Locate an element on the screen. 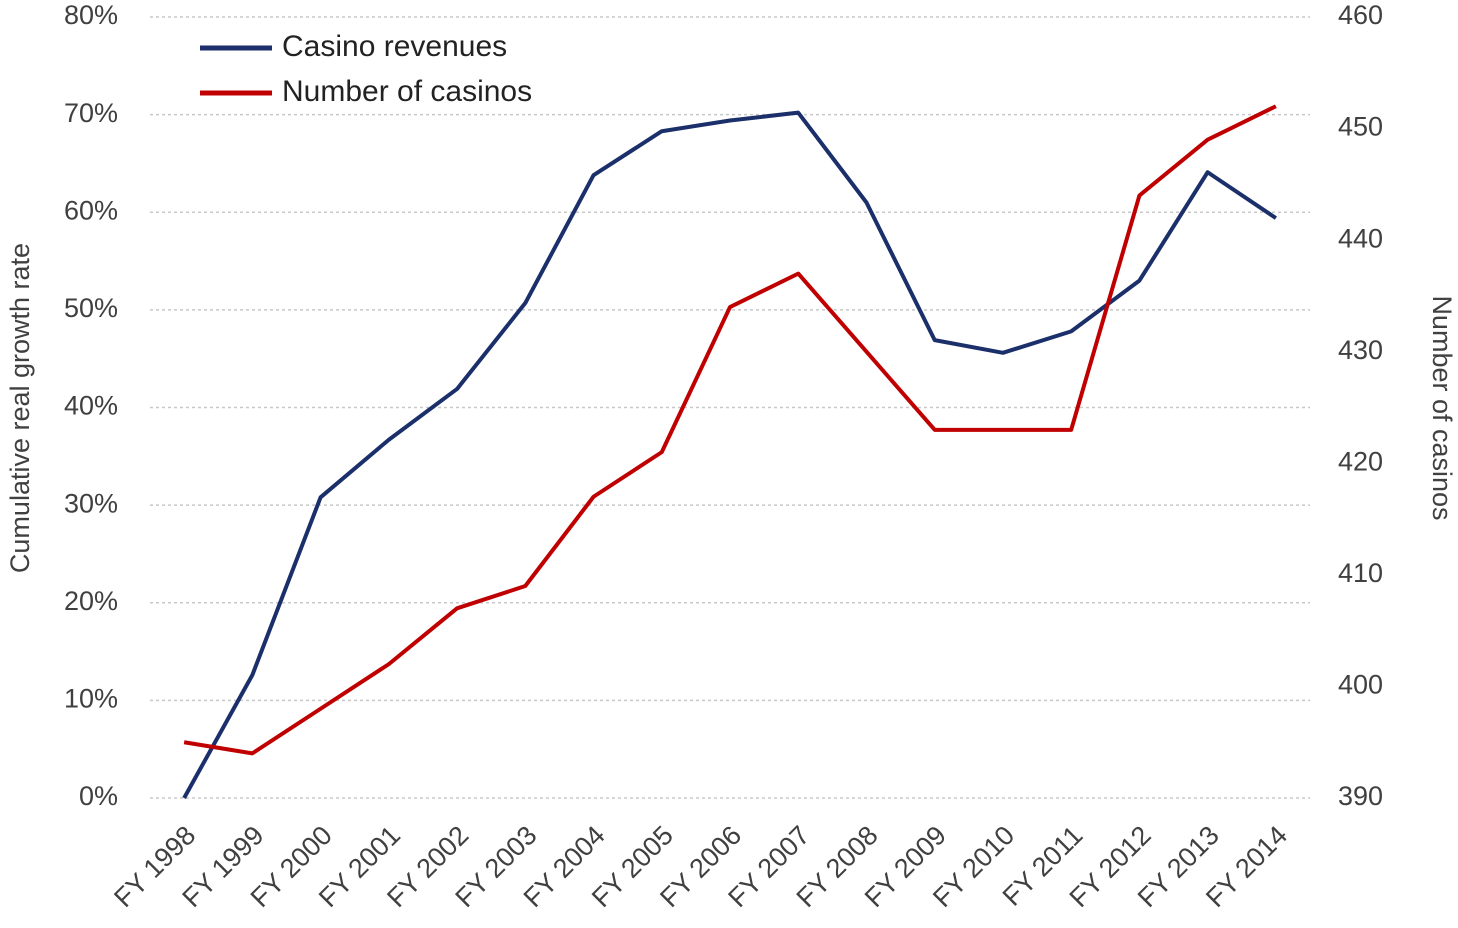 The image size is (1458, 928). y-tick-label: 30% is located at coordinates (91, 503).